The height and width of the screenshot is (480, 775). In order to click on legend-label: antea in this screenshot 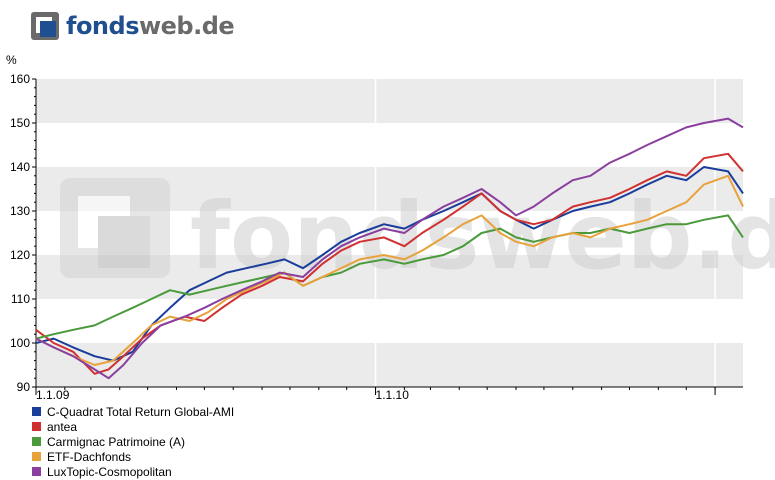, I will do `click(62, 426)`.